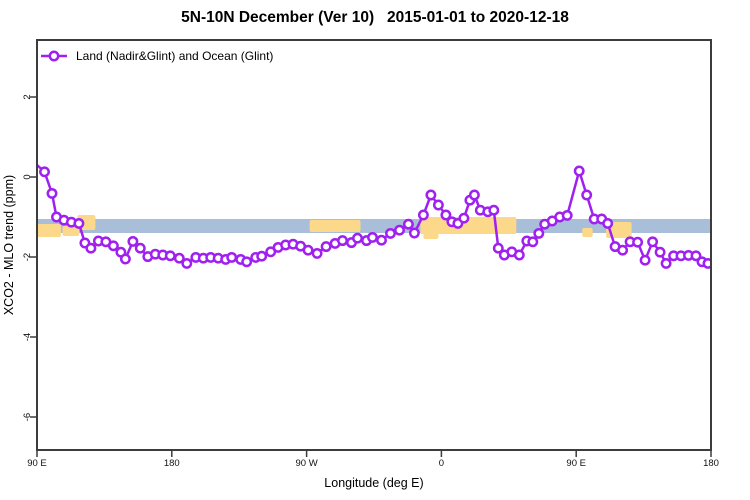  I want to click on x-tick-label: 90 W, so click(307, 463).